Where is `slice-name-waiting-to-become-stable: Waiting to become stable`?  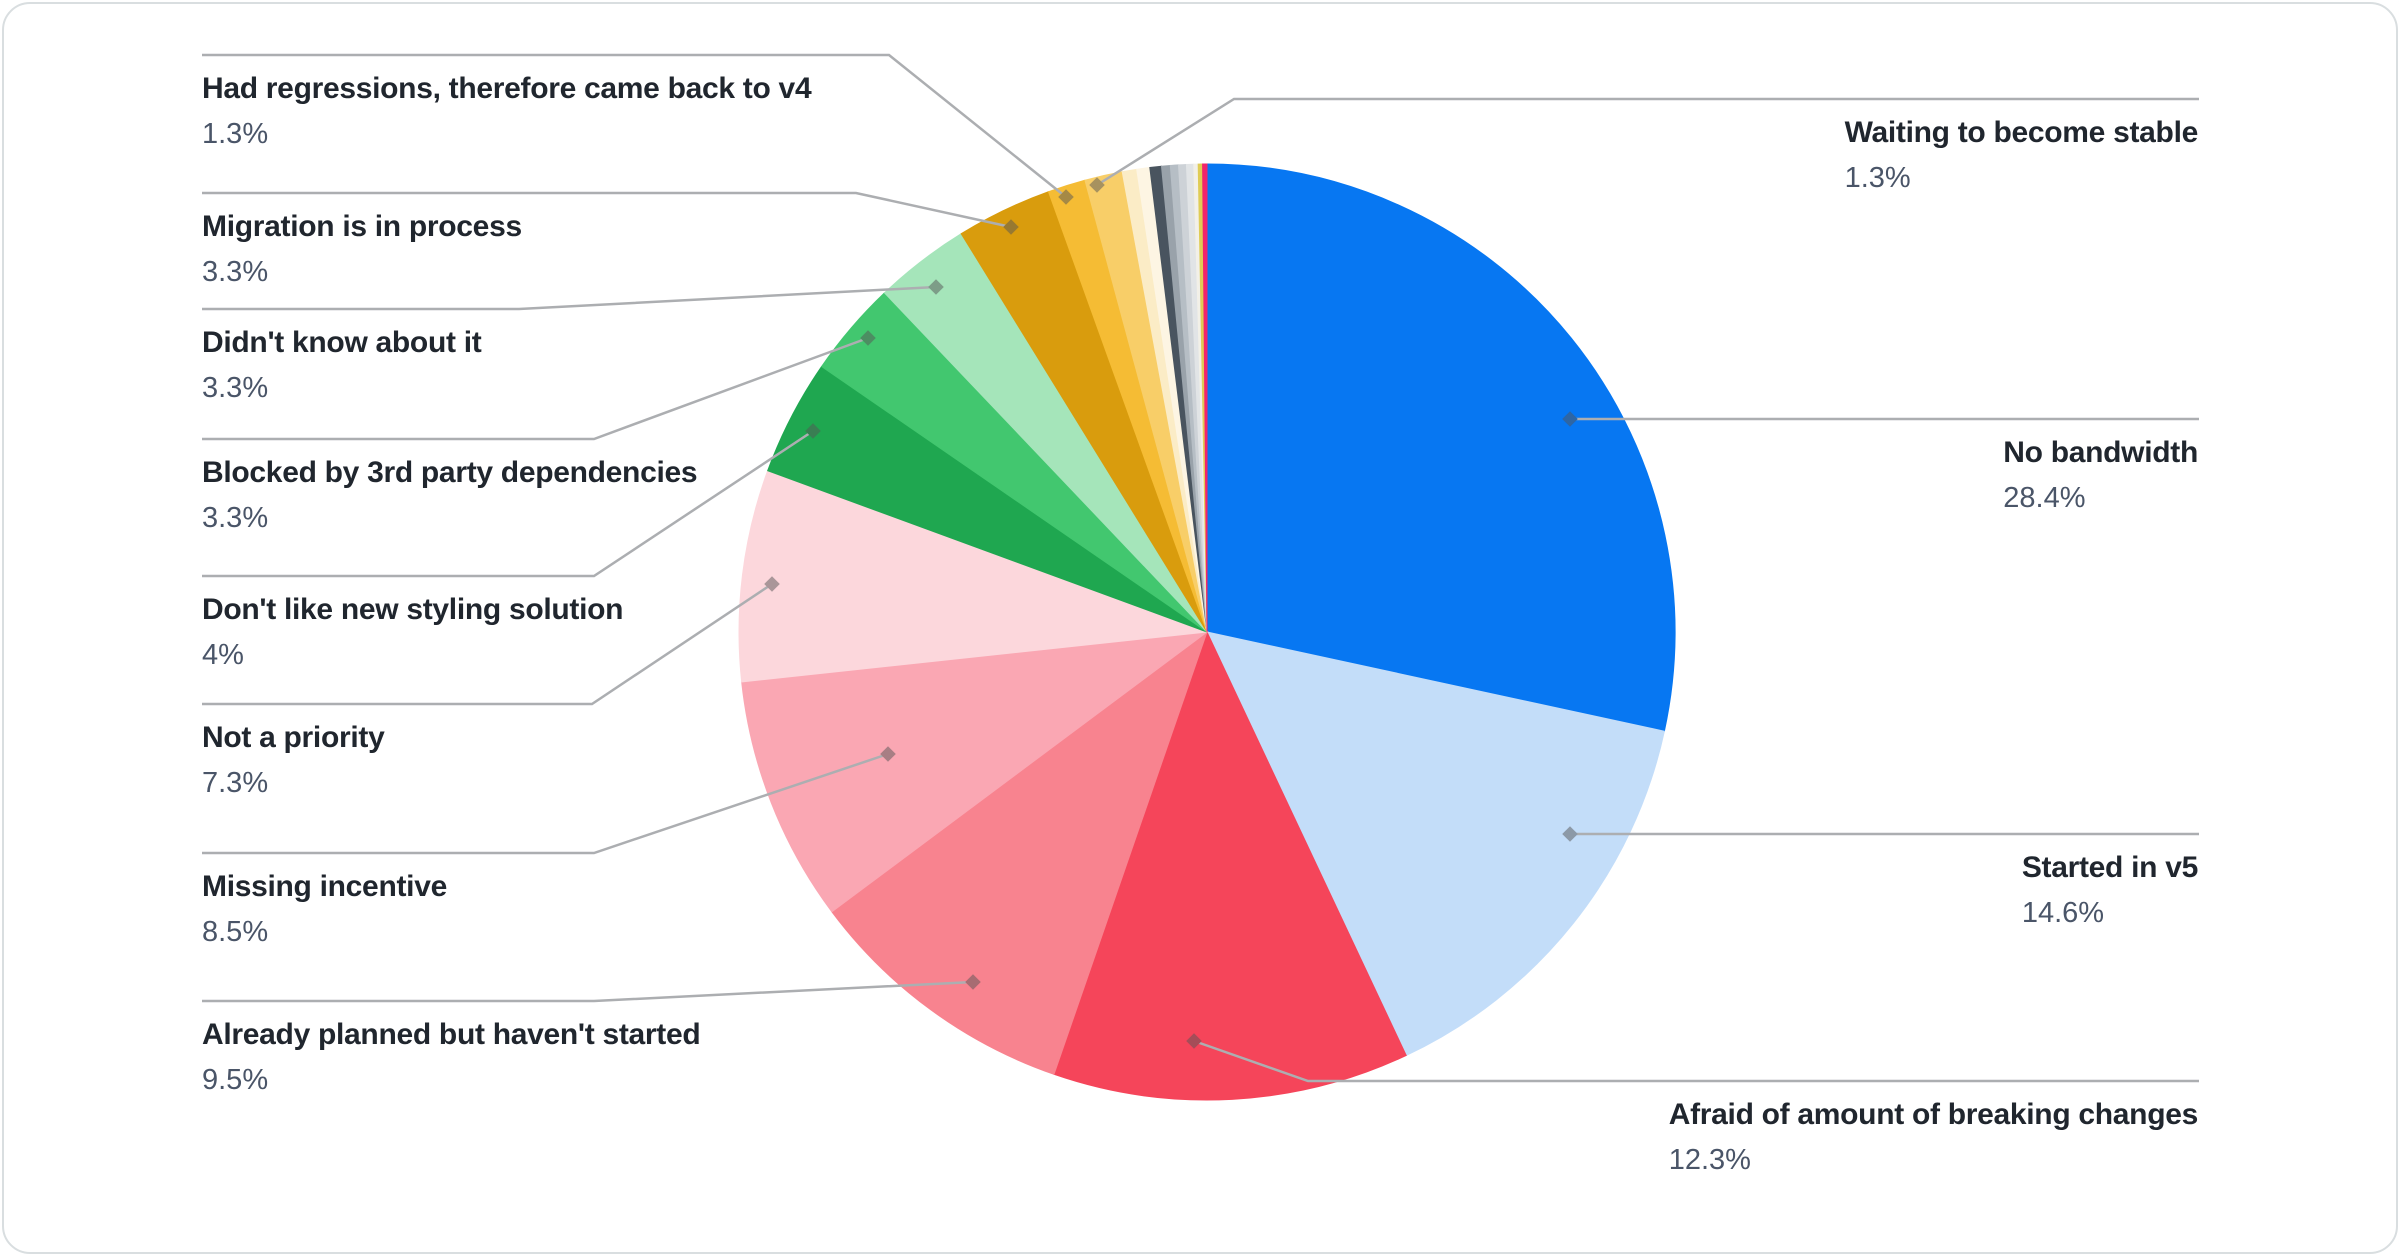
slice-name-waiting-to-become-stable: Waiting to become stable is located at coordinates (2021, 132).